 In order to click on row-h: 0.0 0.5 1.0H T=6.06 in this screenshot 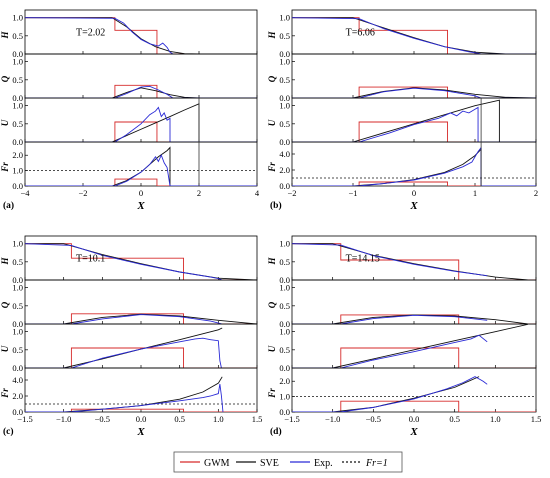, I will do `click(402, 34)`.